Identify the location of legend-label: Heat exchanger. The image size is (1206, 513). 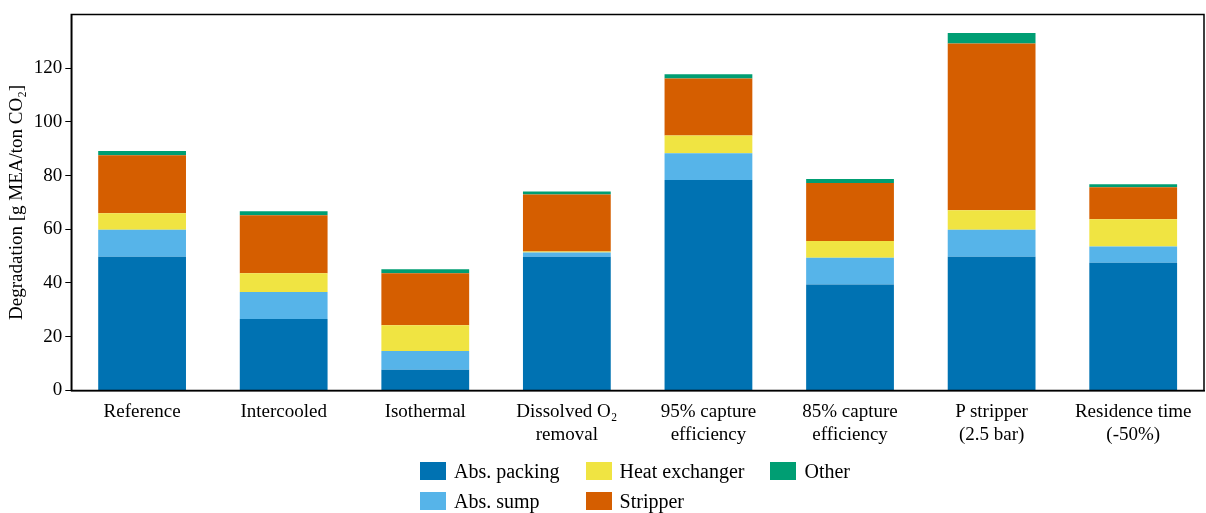
(682, 471).